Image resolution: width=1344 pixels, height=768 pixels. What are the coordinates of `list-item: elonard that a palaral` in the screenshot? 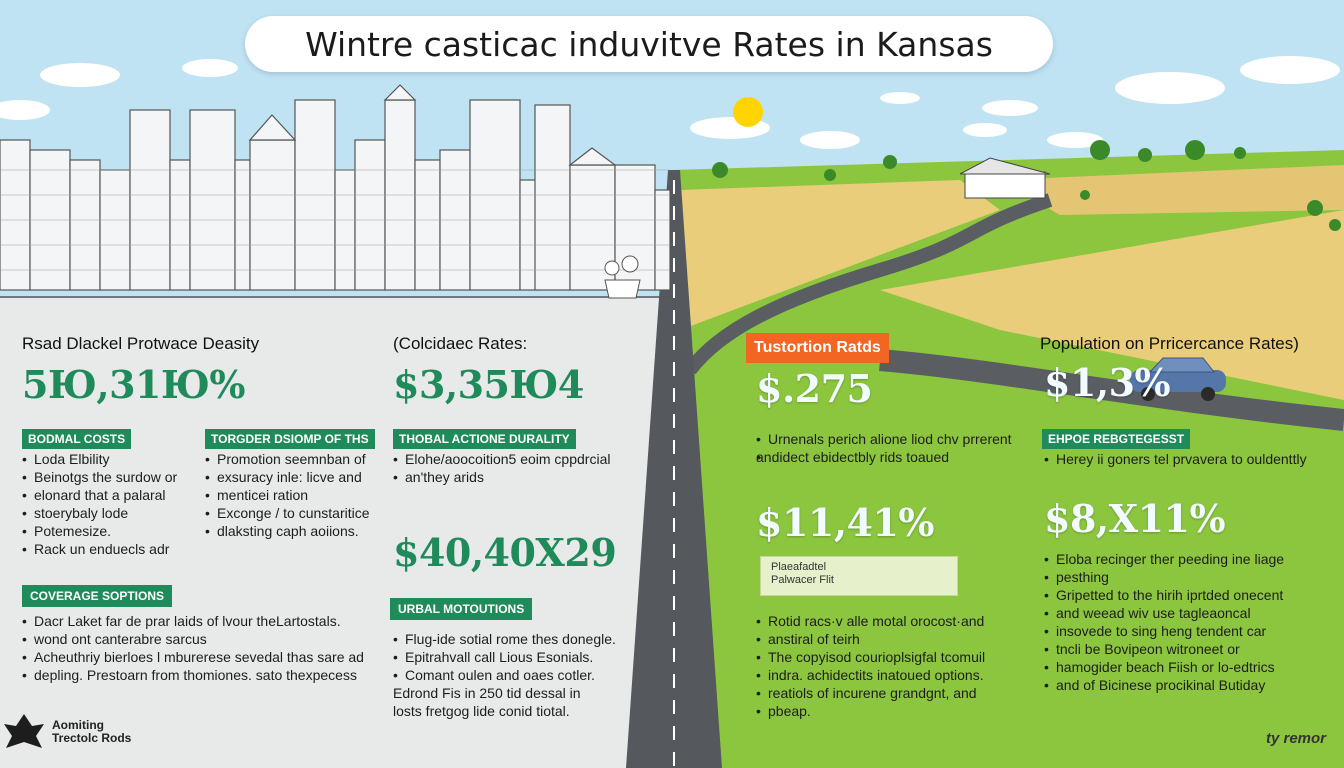 It's located at (99, 495).